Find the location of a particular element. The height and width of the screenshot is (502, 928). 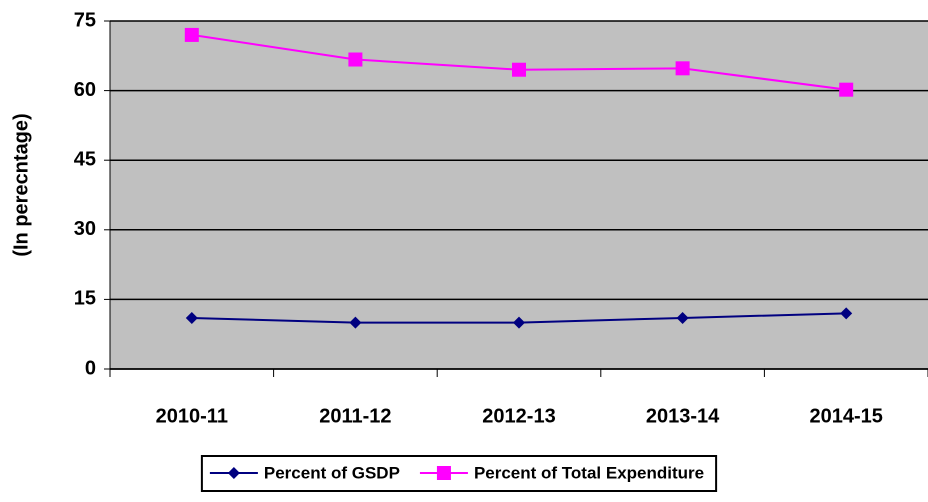

legend-item: Percent of GSDP is located at coordinates (304, 472).